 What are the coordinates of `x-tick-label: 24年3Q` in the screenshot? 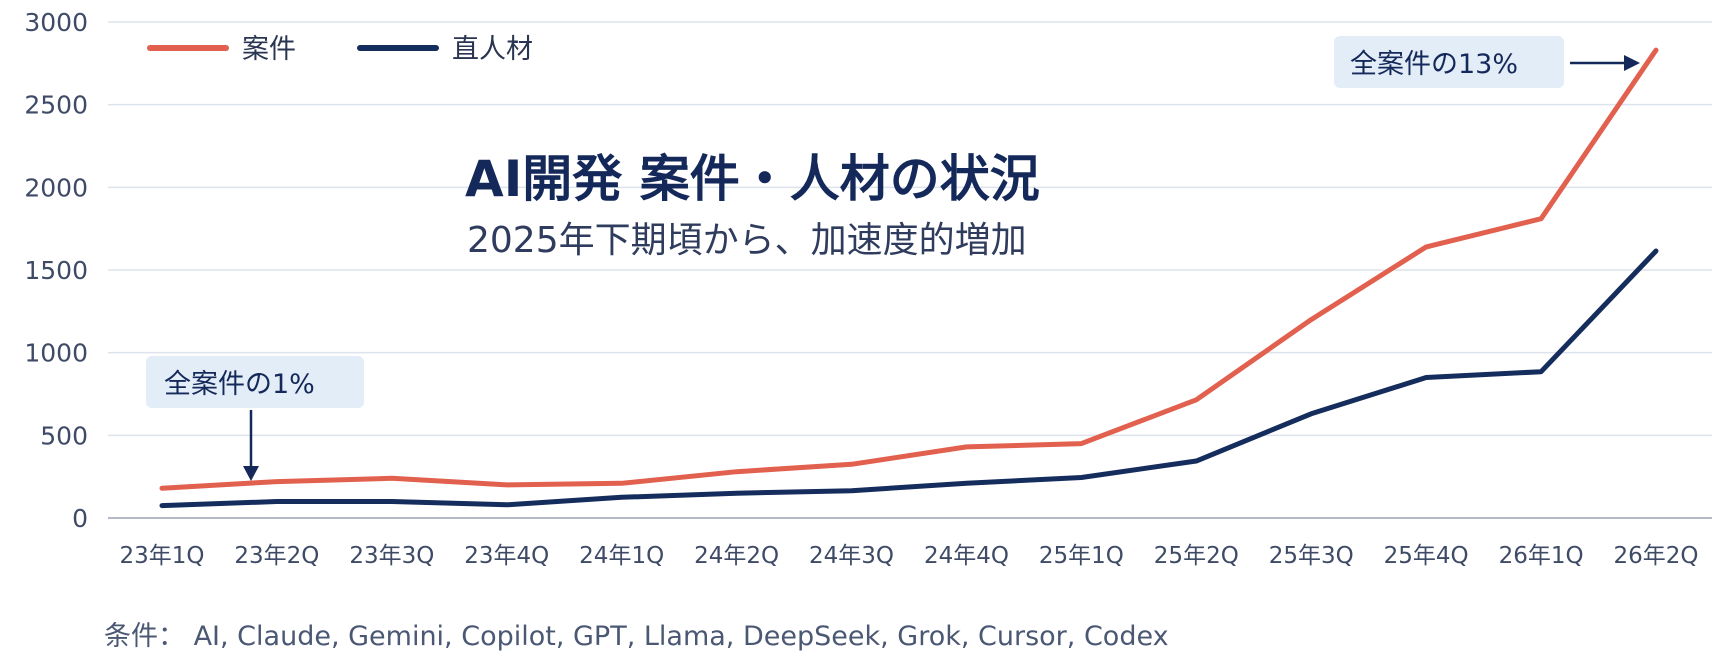 It's located at (851, 556).